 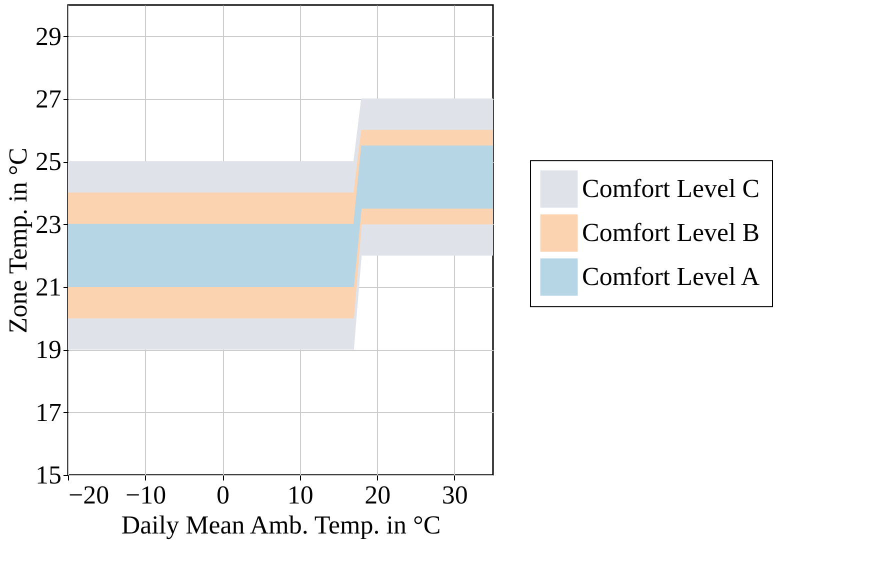 What do you see at coordinates (49, 287) in the screenshot?
I see `y-tick-label: 21` at bounding box center [49, 287].